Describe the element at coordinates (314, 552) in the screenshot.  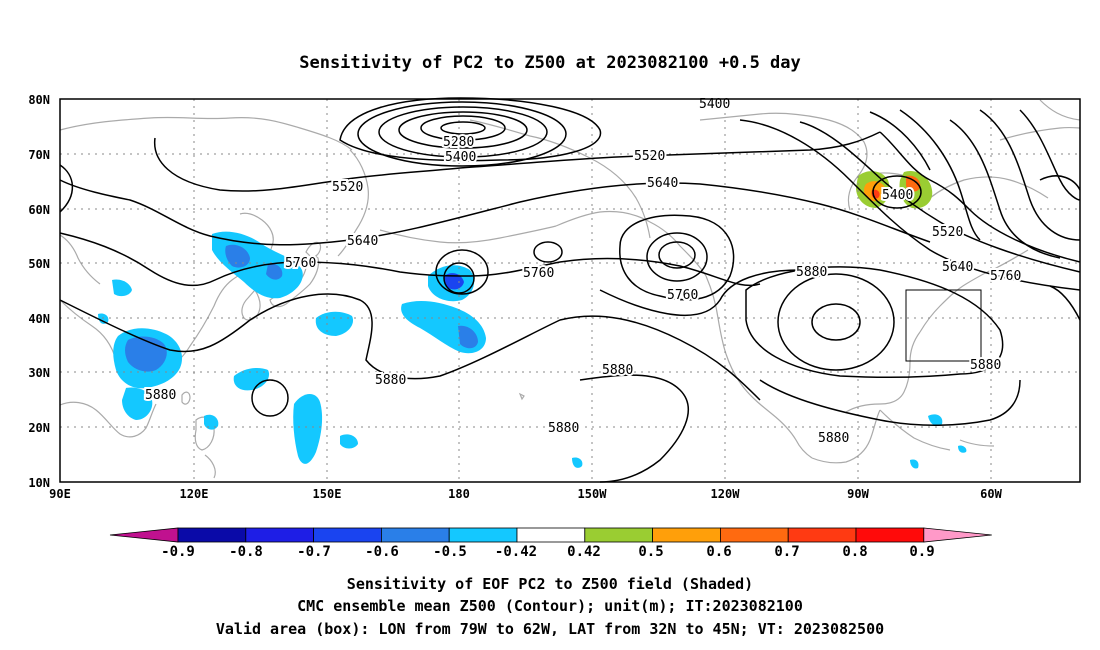
I see `colorbar-label: -0.7` at that location.